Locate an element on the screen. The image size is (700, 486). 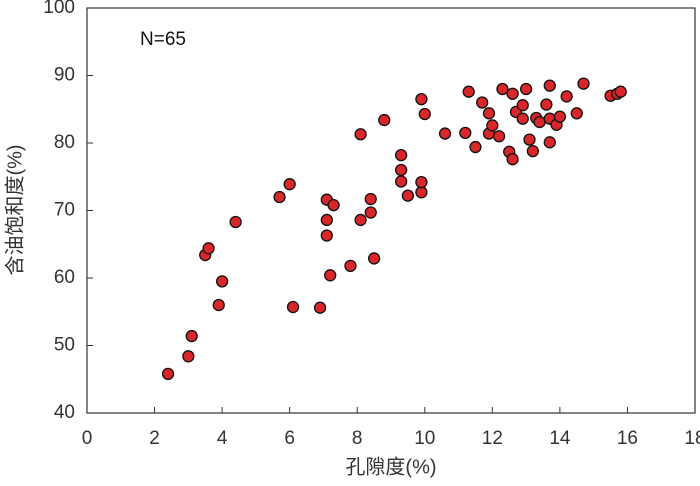
y-axis-title: 含油饱和度(%) is located at coordinates (14, 209).